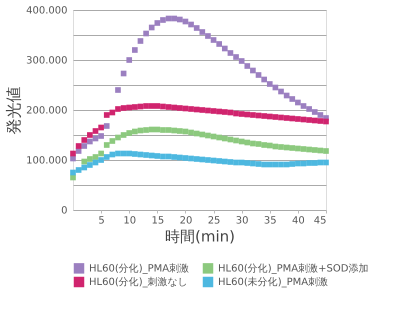 The image size is (415, 334). I want to click on y-tick-label: 300.000, so click(47, 61).